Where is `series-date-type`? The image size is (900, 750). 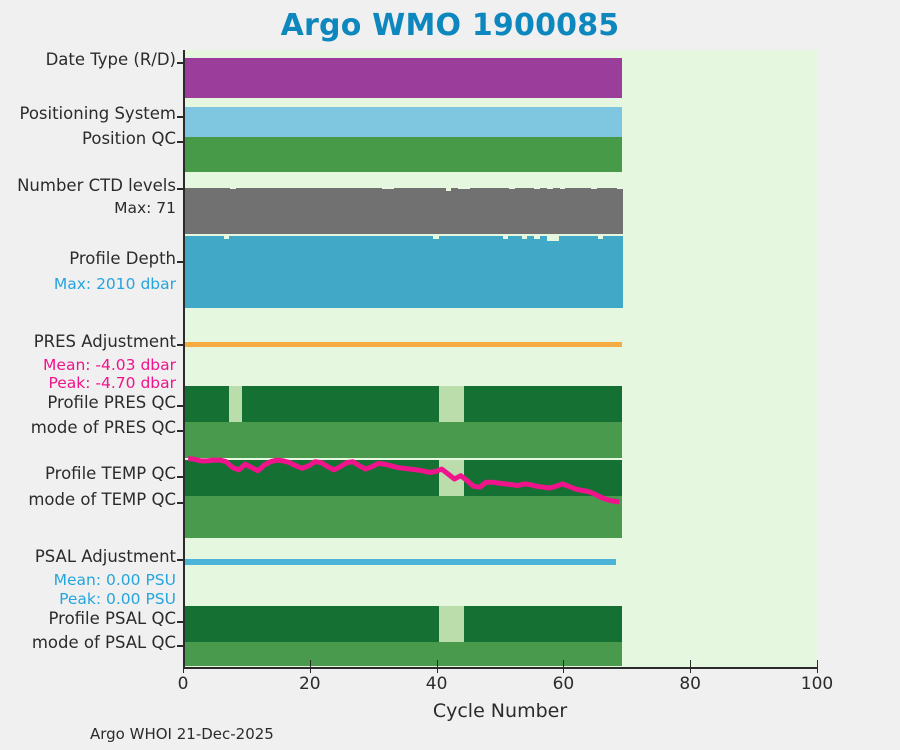 series-date-type is located at coordinates (502, 78).